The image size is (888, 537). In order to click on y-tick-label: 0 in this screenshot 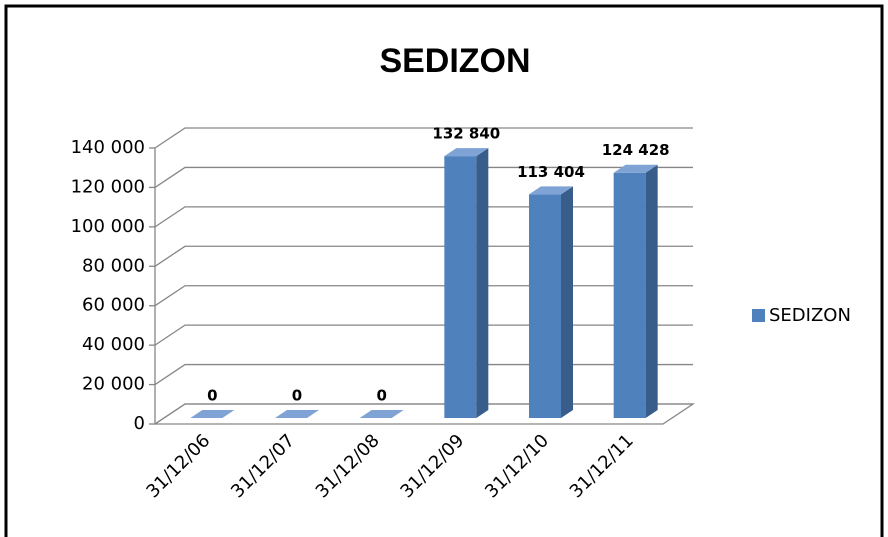, I will do `click(139, 423)`.